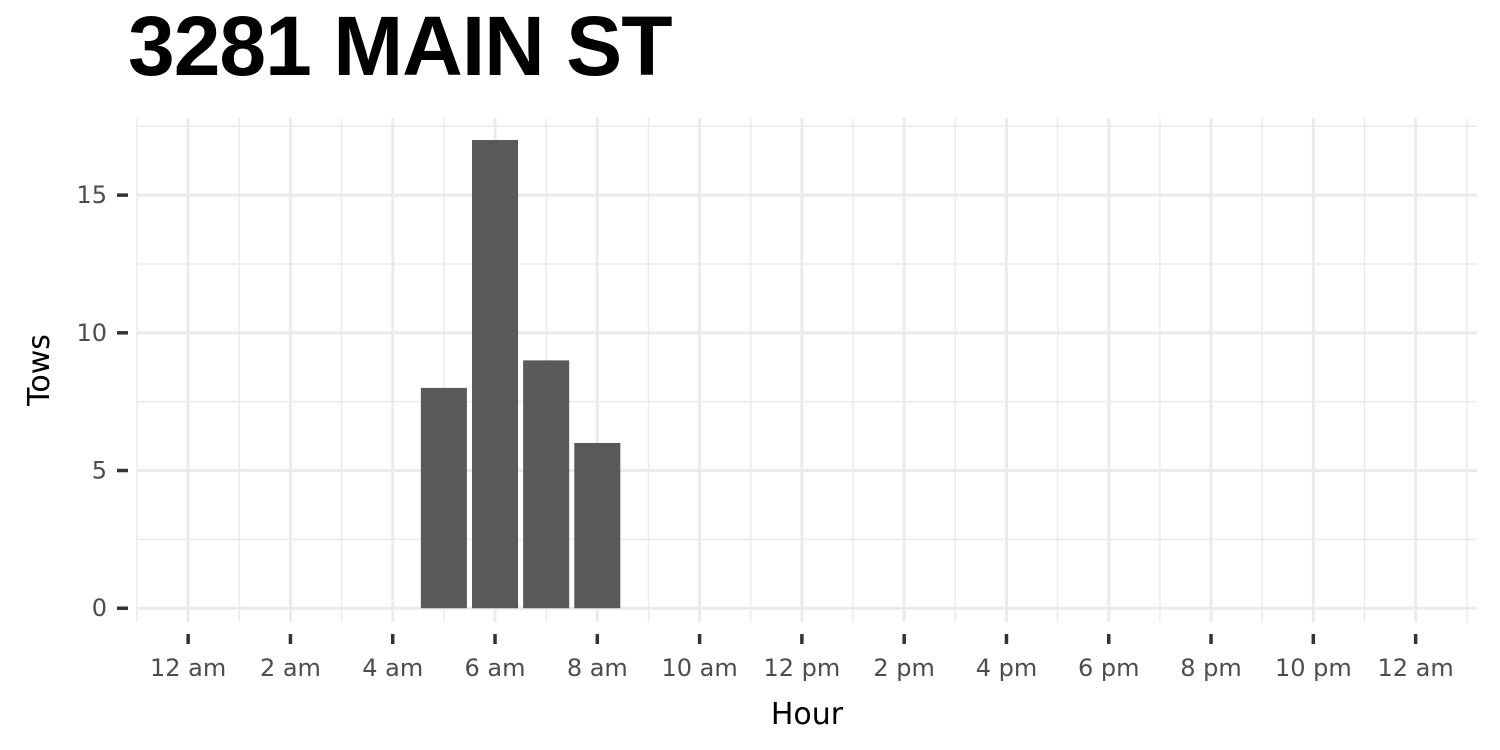  I want to click on y-tick-label: 0, so click(99, 608).